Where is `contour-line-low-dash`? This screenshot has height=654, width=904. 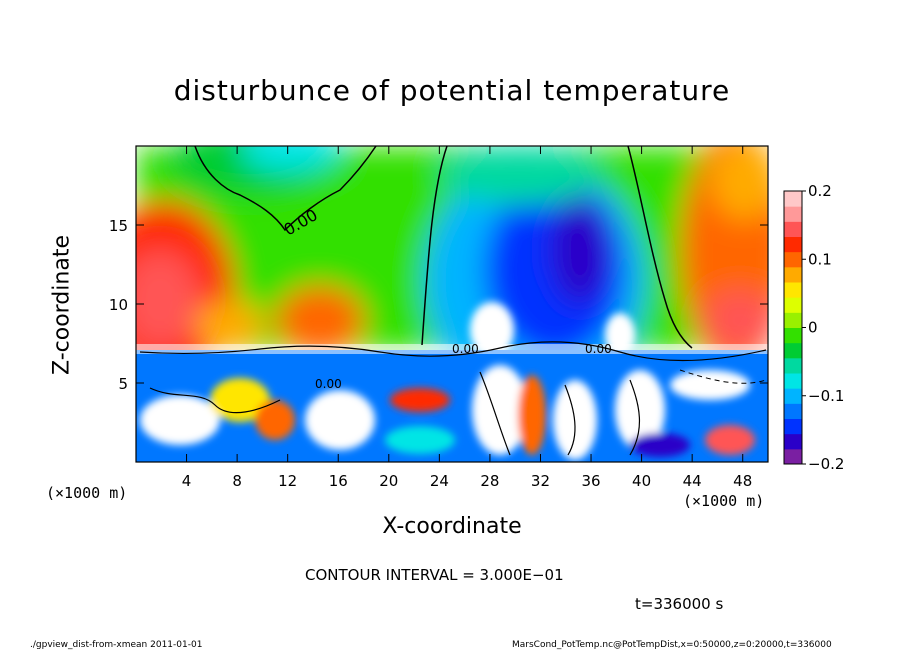 contour-line-low-dash is located at coordinates (723, 376).